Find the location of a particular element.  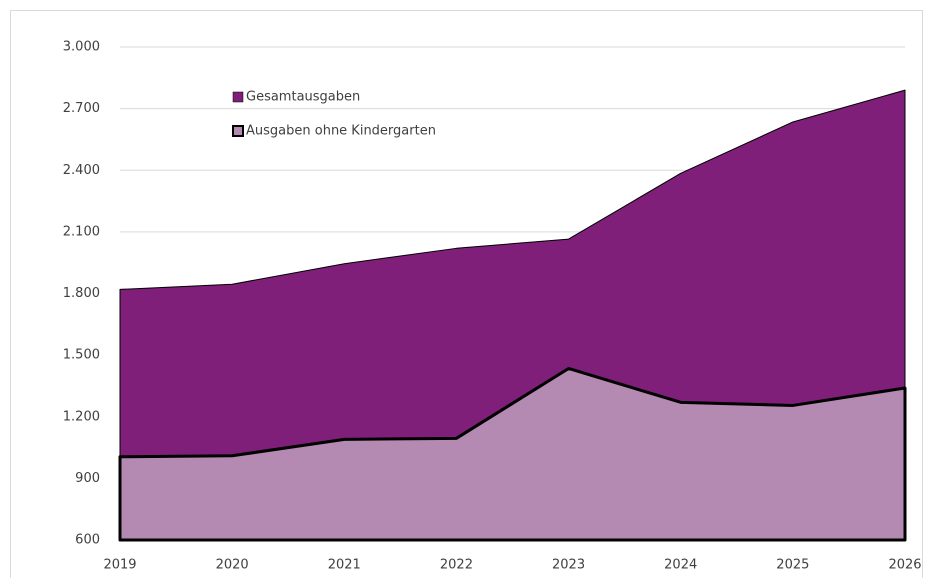

y-tick-label: 1.500 is located at coordinates (81, 355).